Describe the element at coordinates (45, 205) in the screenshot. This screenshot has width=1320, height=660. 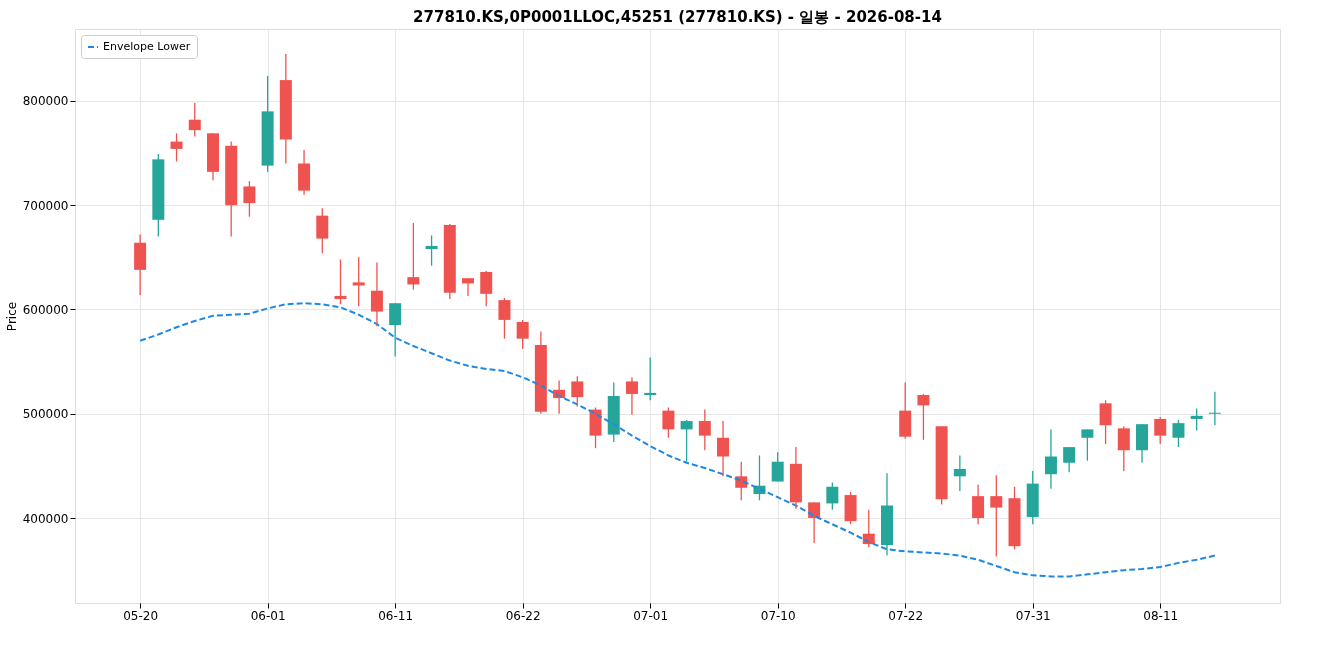
I see `y-tick-label: 700000` at that location.